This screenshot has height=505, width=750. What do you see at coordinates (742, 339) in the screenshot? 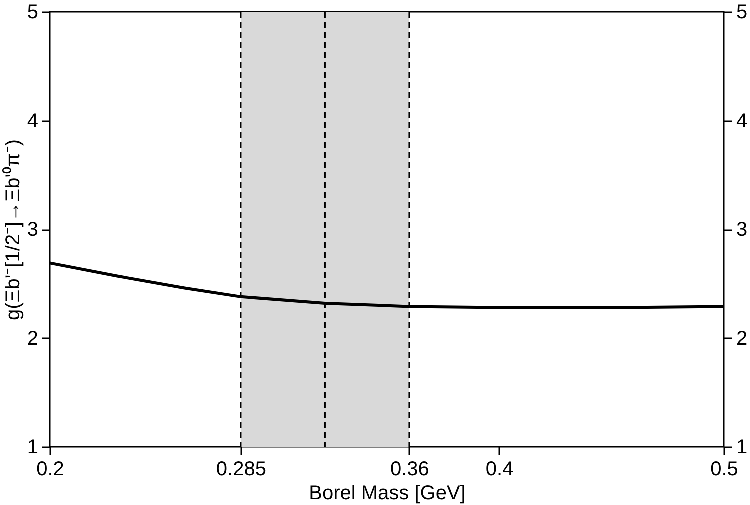
I see `y2-tick-label: 2` at bounding box center [742, 339].